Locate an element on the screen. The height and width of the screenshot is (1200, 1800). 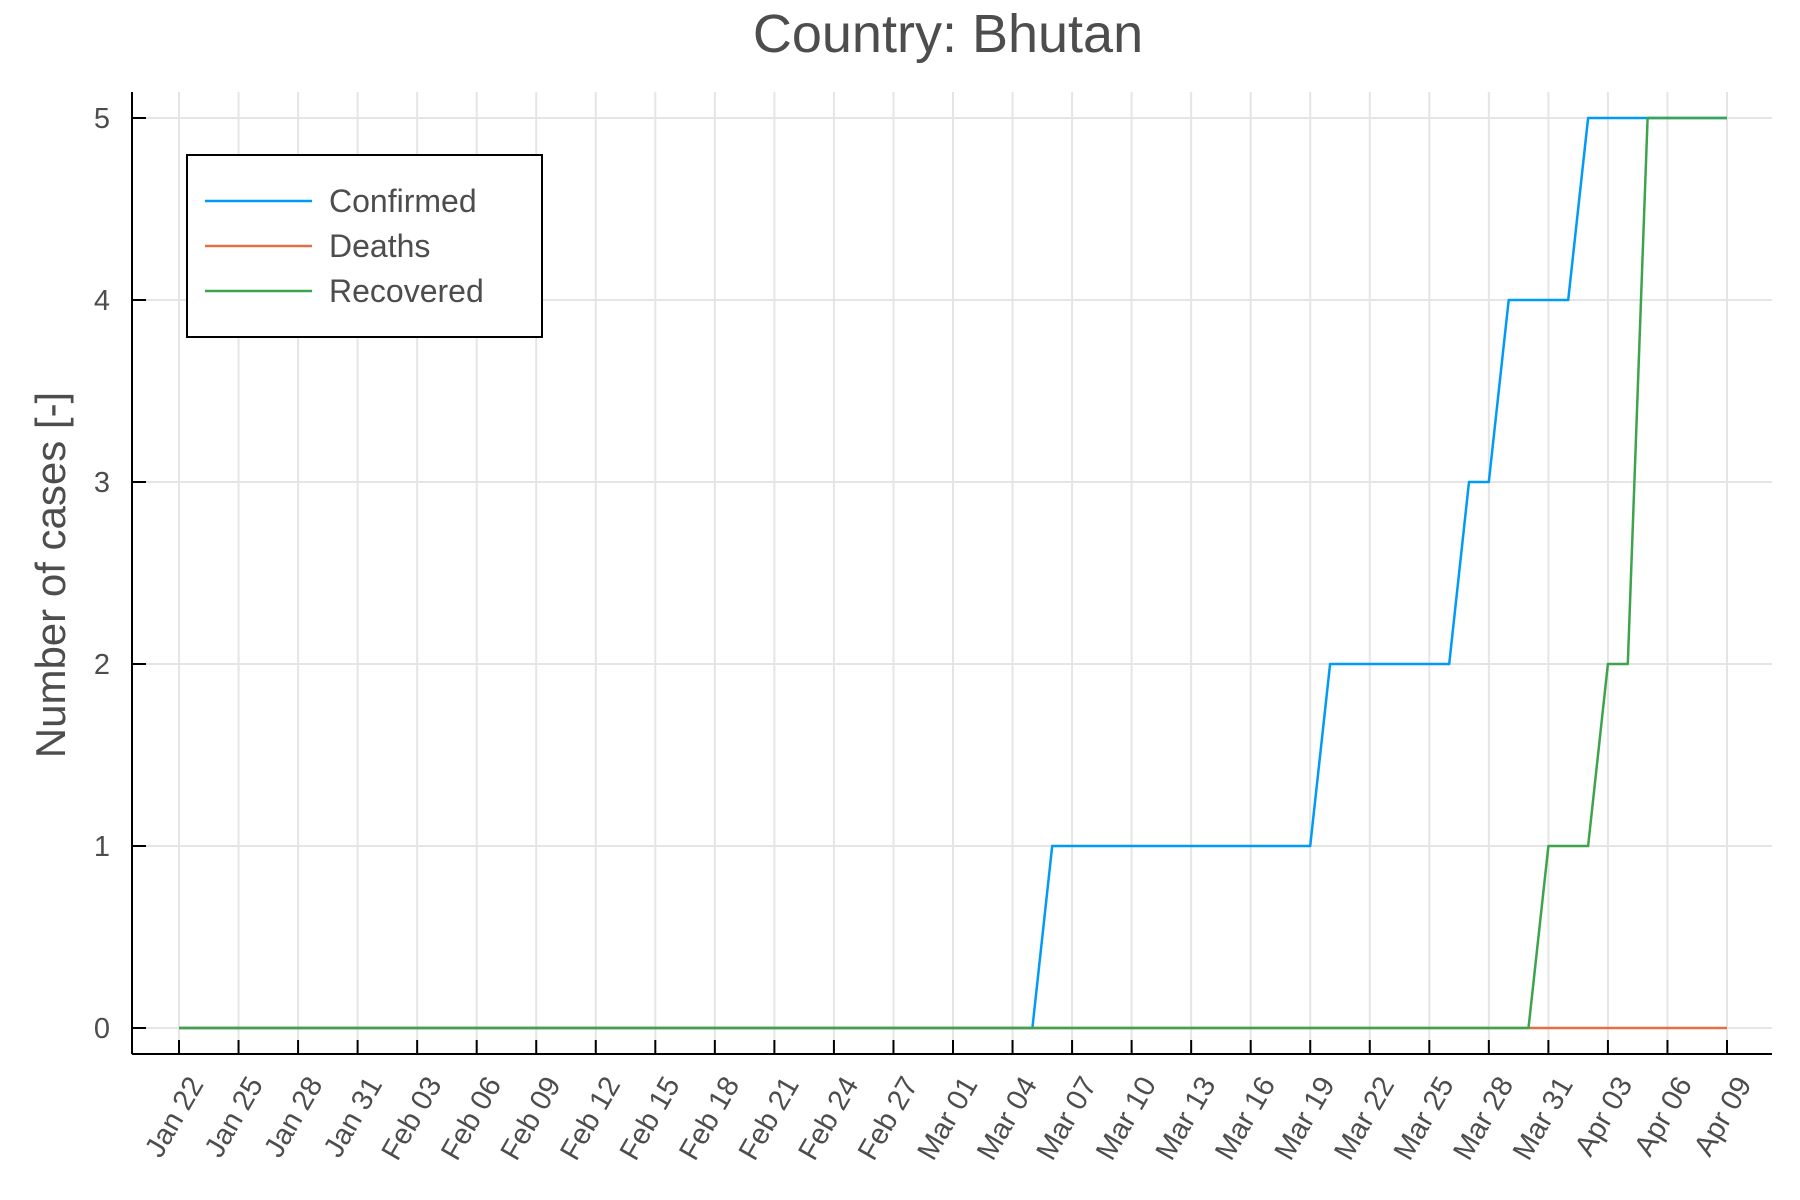
legend-label-confirmed: Confirmed is located at coordinates (403, 201).